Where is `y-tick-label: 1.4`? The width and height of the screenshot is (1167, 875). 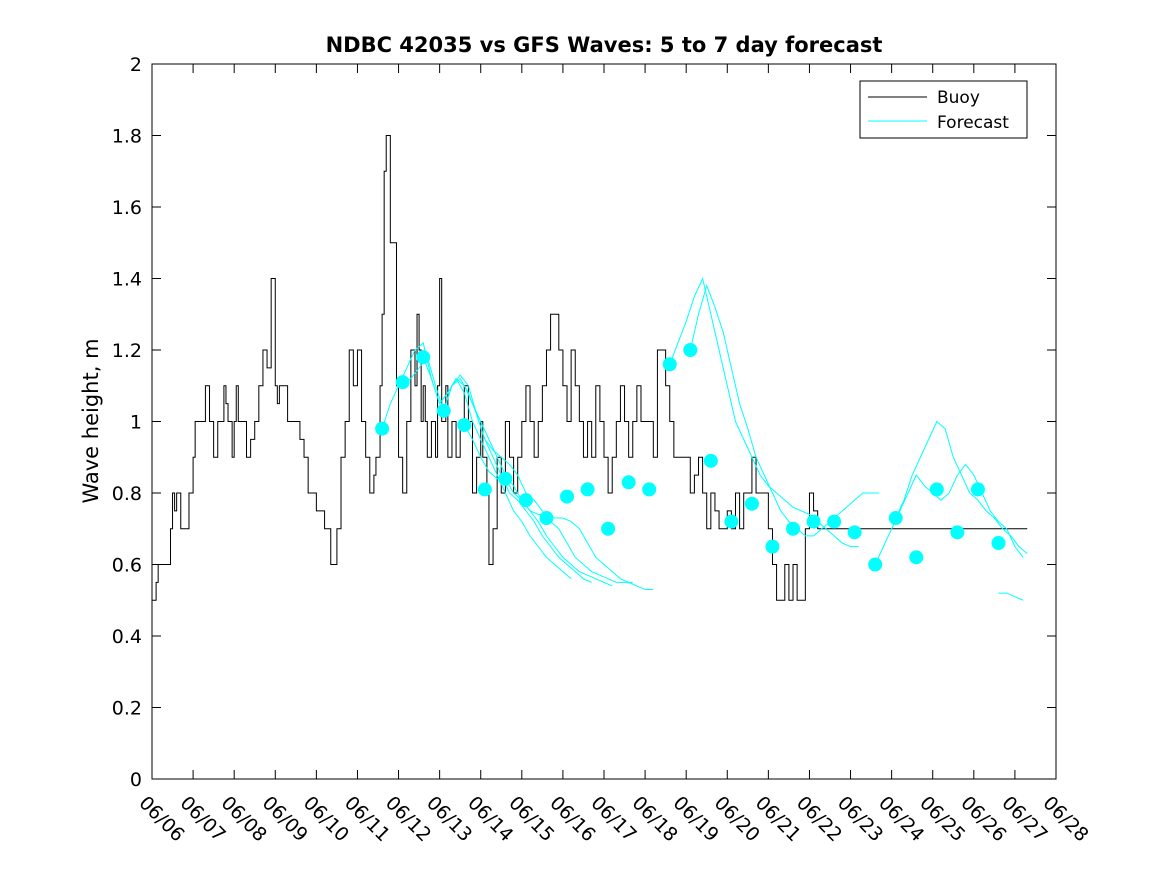 y-tick-label: 1.4 is located at coordinates (127, 280).